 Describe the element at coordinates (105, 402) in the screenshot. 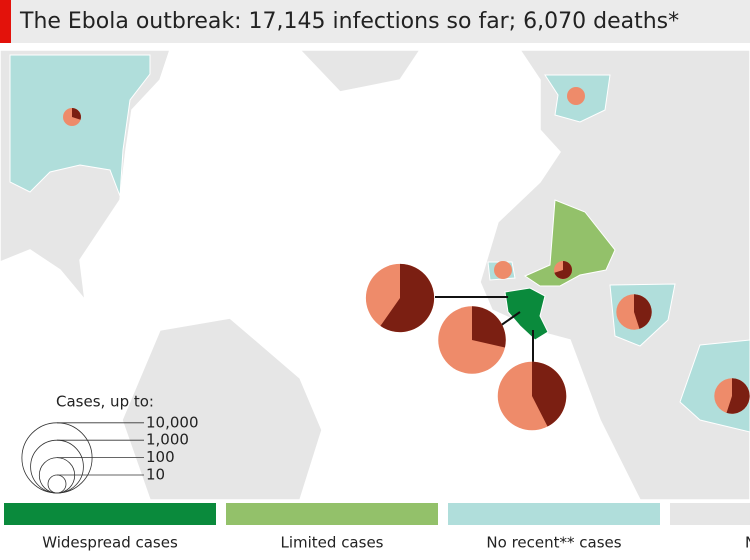

I see `size-legend-title: Cases, up to:` at that location.